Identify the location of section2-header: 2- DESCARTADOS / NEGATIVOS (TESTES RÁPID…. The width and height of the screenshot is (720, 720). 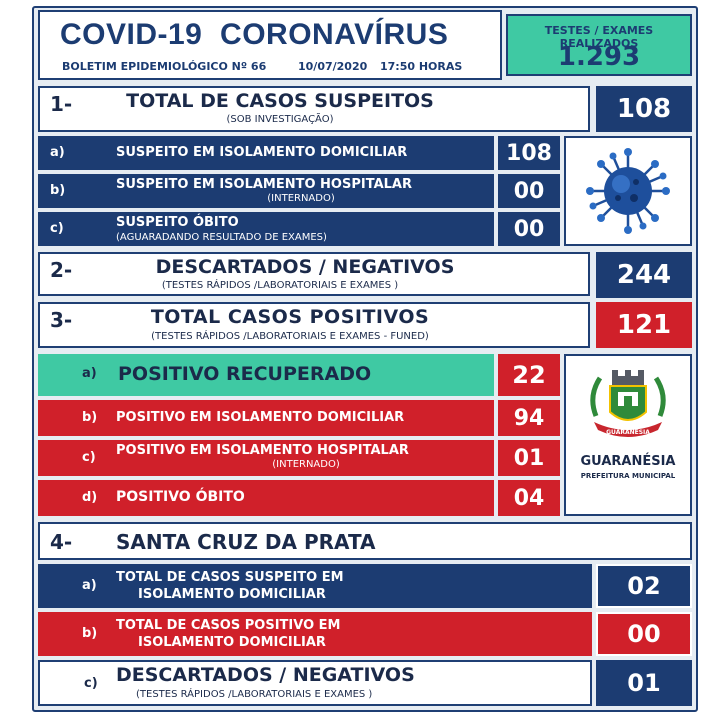
(314, 274).